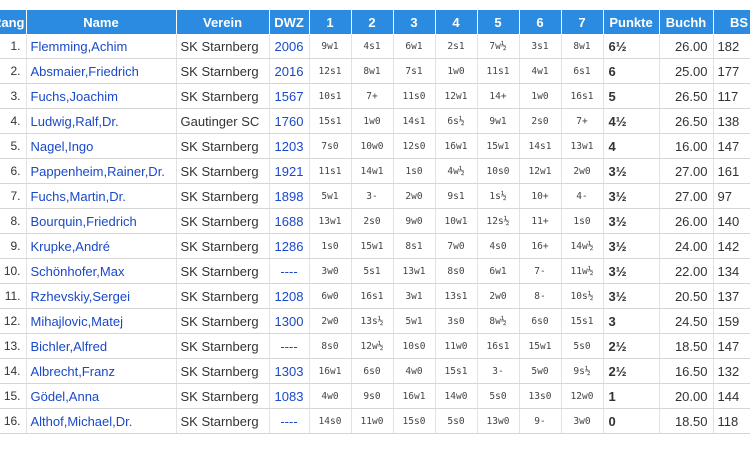  I want to click on dwz-link: 1083, so click(289, 396).